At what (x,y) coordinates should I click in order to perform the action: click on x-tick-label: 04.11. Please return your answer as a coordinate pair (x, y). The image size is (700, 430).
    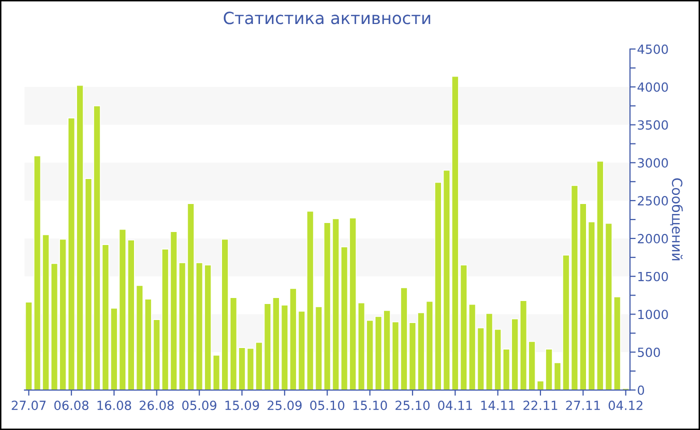
    Looking at the image, I should click on (455, 405).